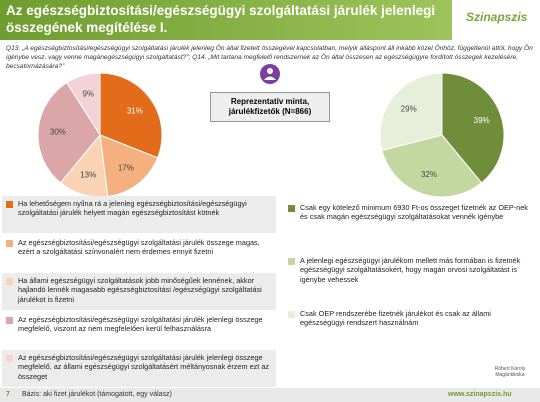 This screenshot has height=402, width=540. Describe the element at coordinates (88, 94) in the screenshot. I see `slice-label: 9%` at that location.